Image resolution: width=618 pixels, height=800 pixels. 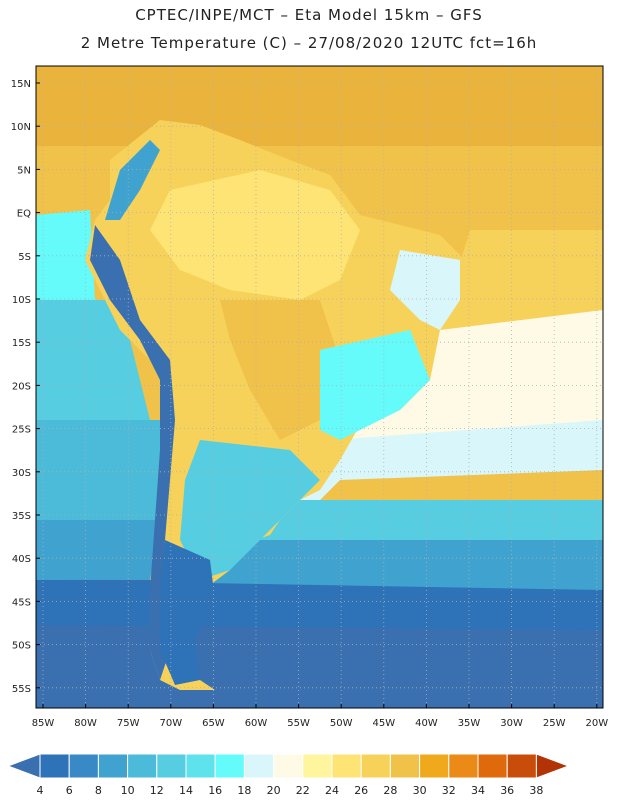 I want to click on lat-label: 20S, so click(x=21, y=386).